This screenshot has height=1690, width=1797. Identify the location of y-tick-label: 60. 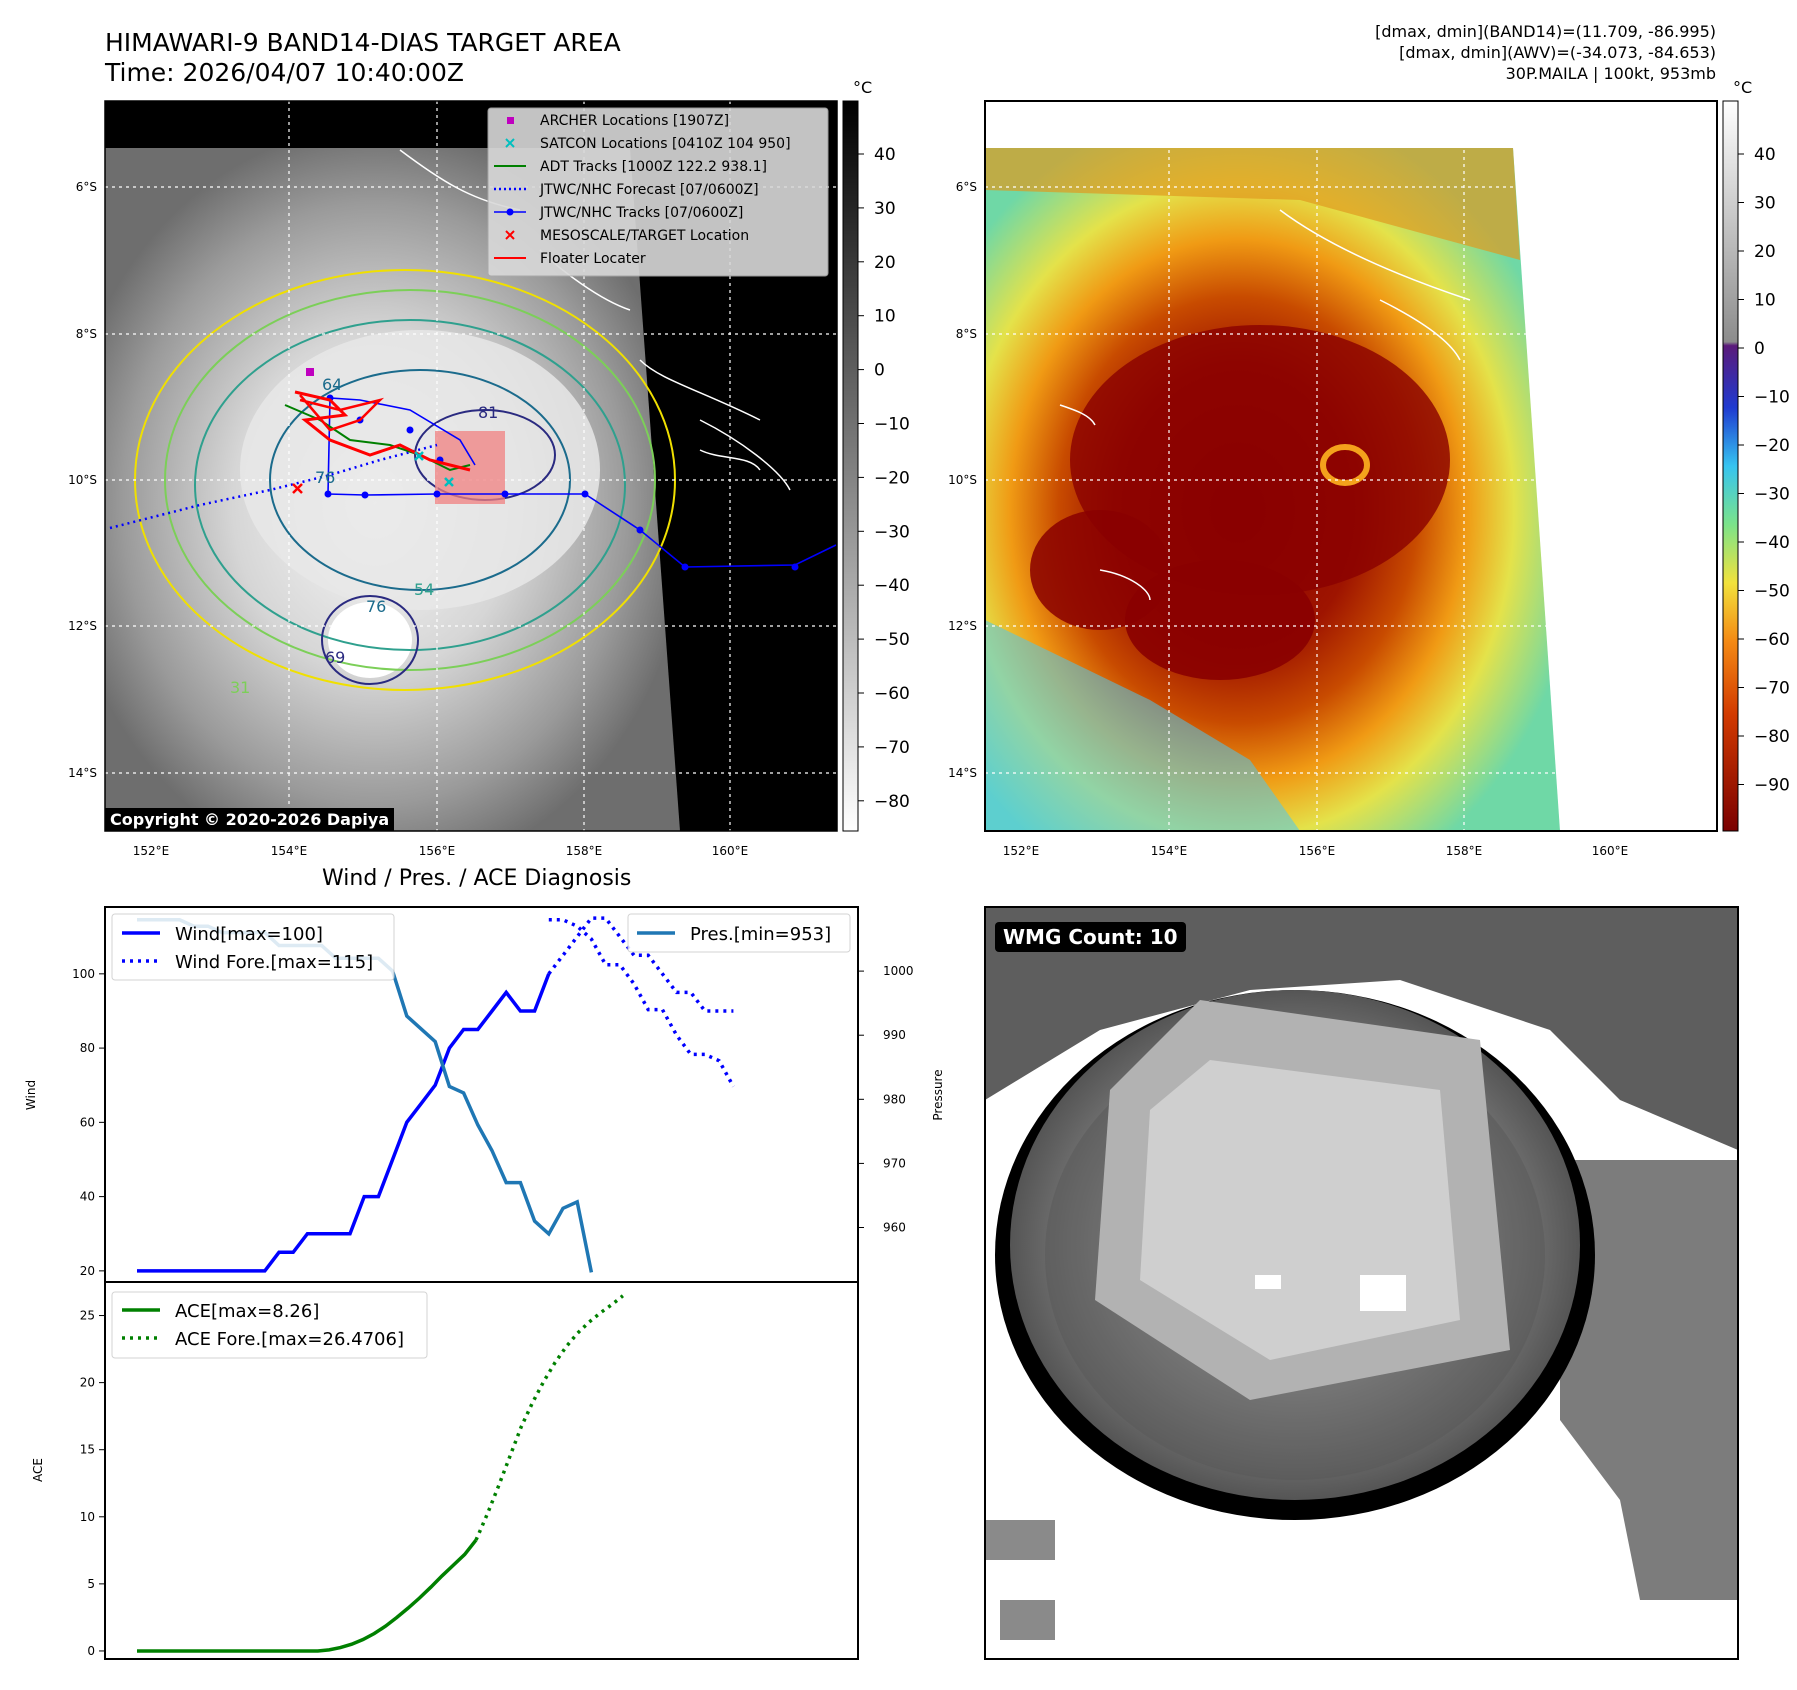
(87, 1122).